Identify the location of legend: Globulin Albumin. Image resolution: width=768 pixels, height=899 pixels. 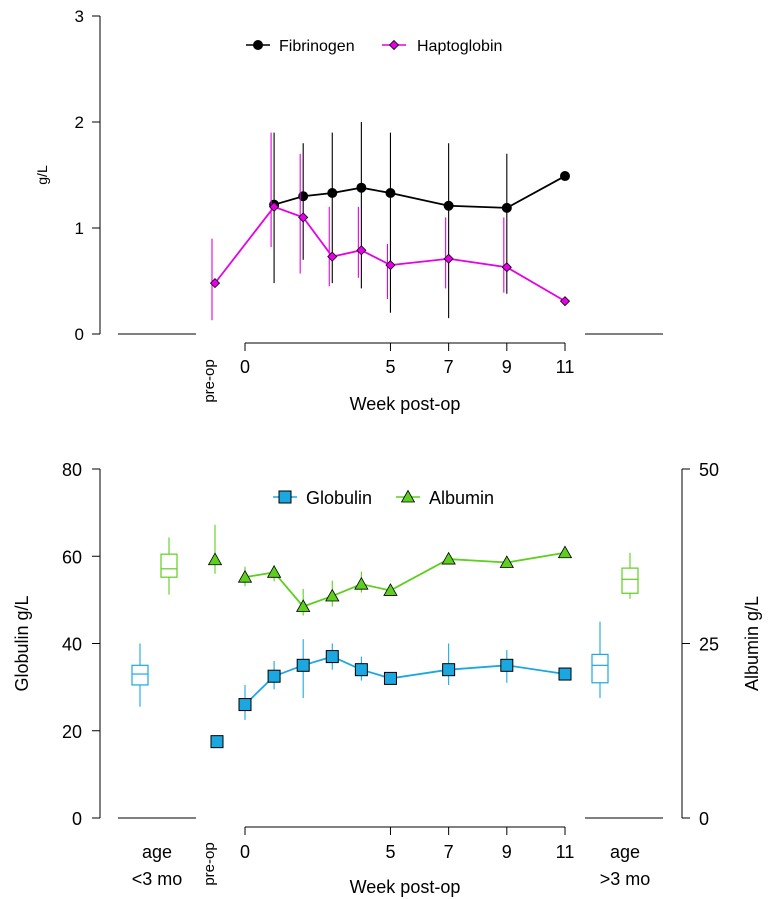
(383, 498).